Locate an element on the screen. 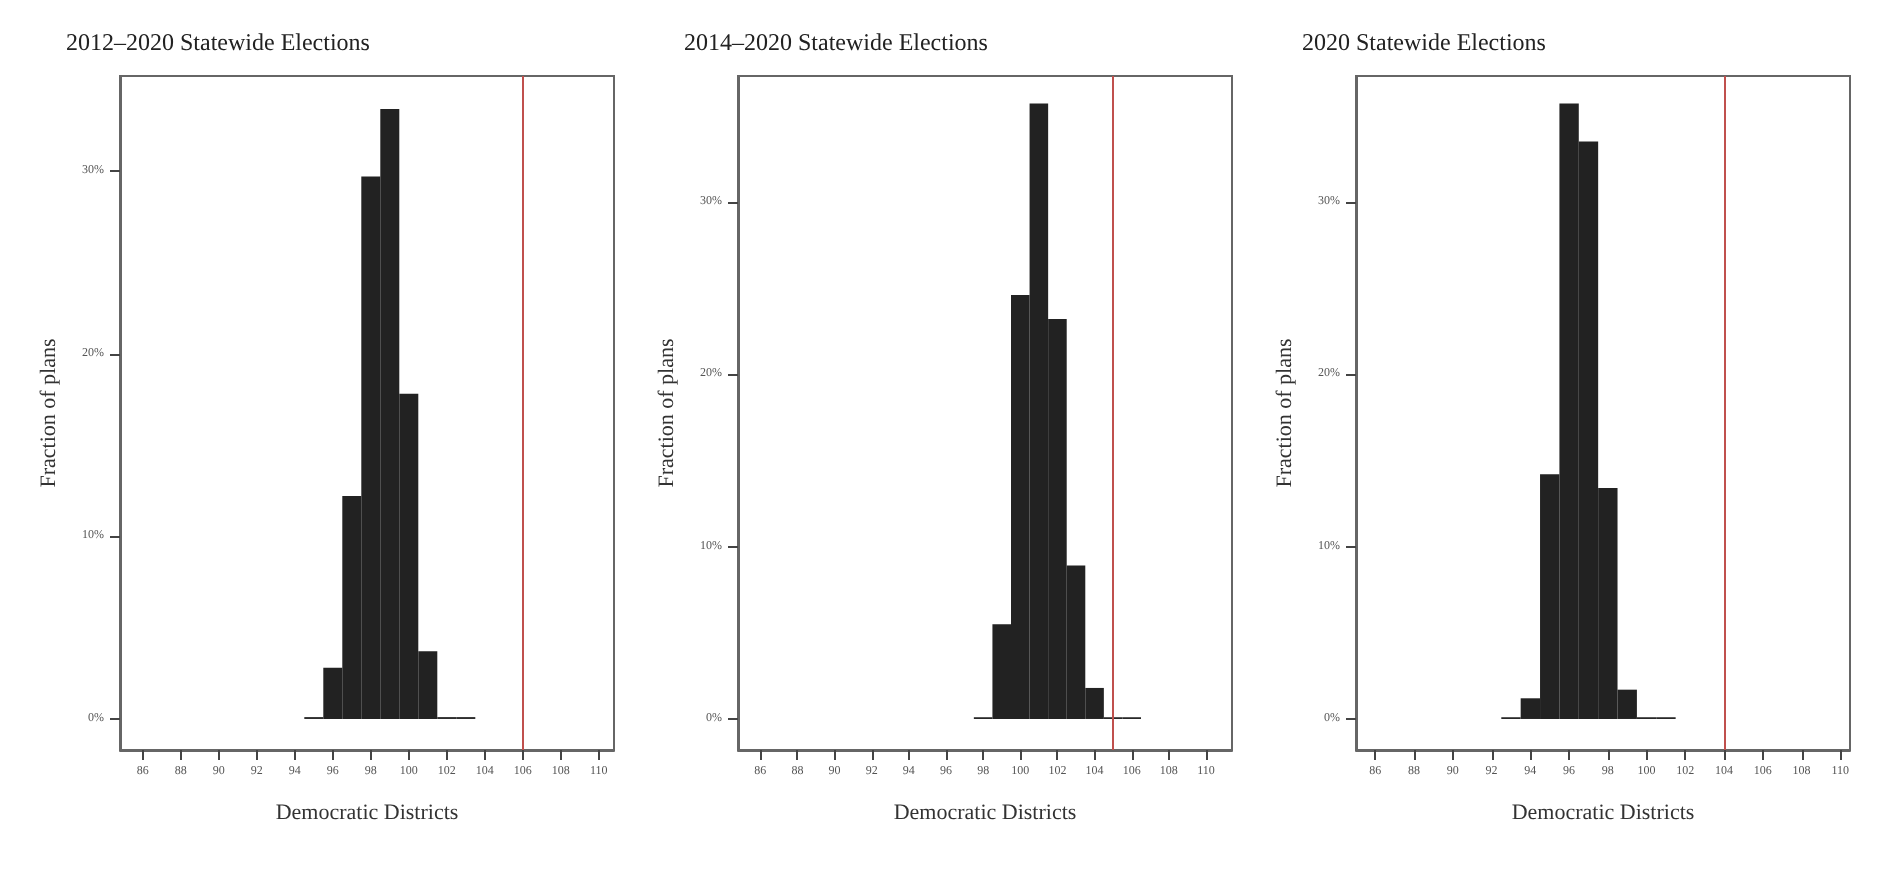 The height and width of the screenshot is (870, 1888). chart-title: 2014–2020 Statewide Elections is located at coordinates (836, 42).